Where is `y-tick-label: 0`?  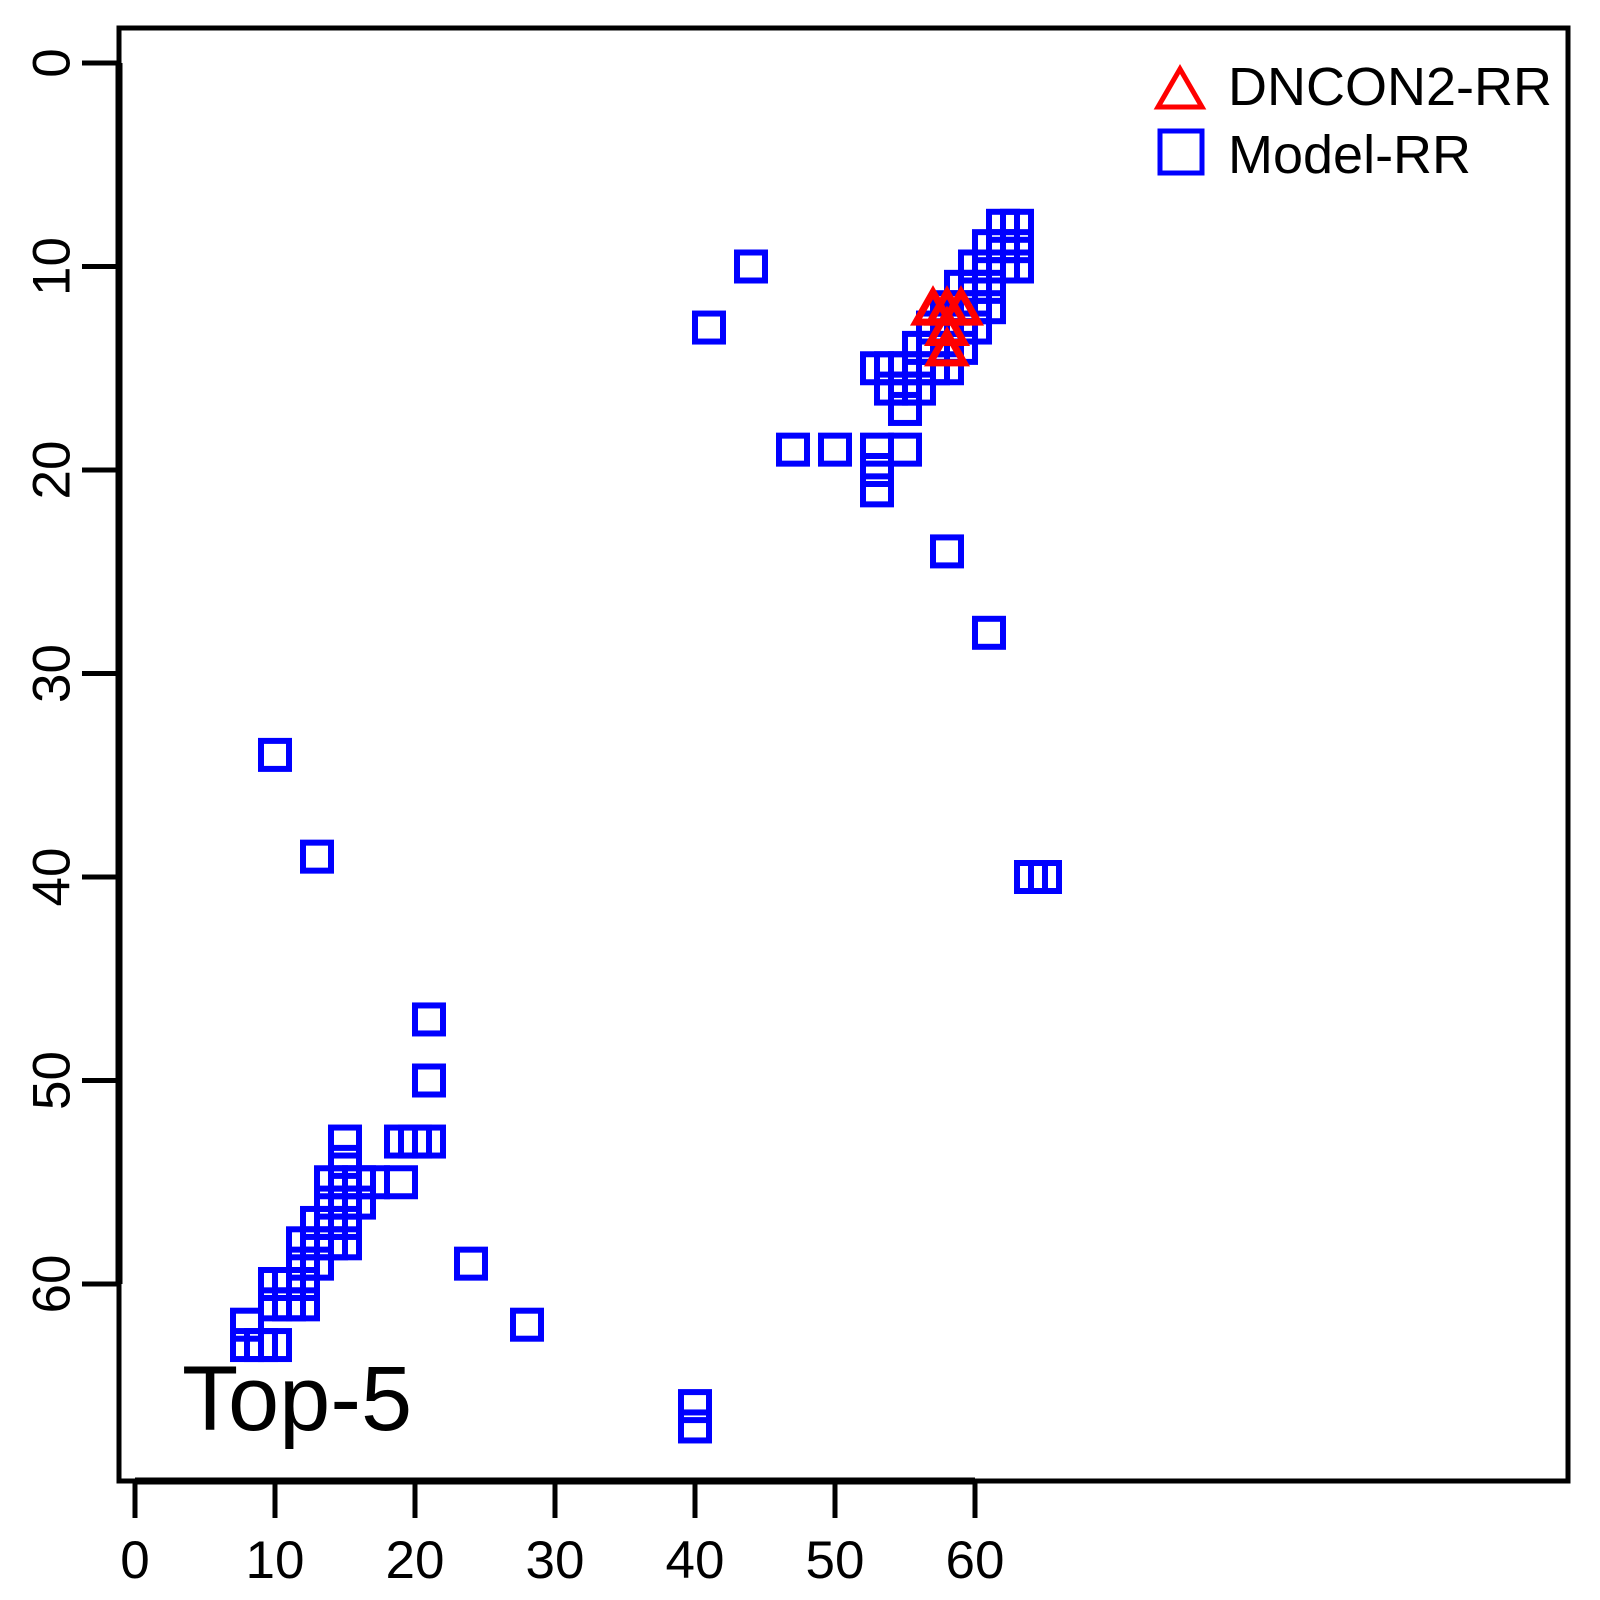
y-tick-label: 0 is located at coordinates (52, 62).